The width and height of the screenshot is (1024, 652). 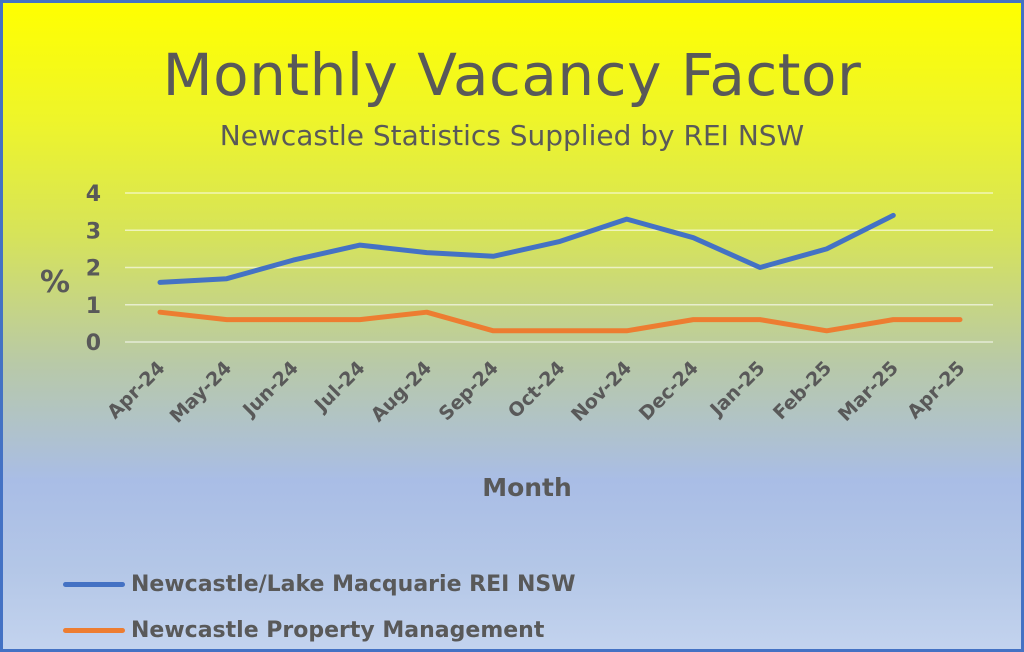 I want to click on x-tick-label: Apr-24, so click(x=136, y=390).